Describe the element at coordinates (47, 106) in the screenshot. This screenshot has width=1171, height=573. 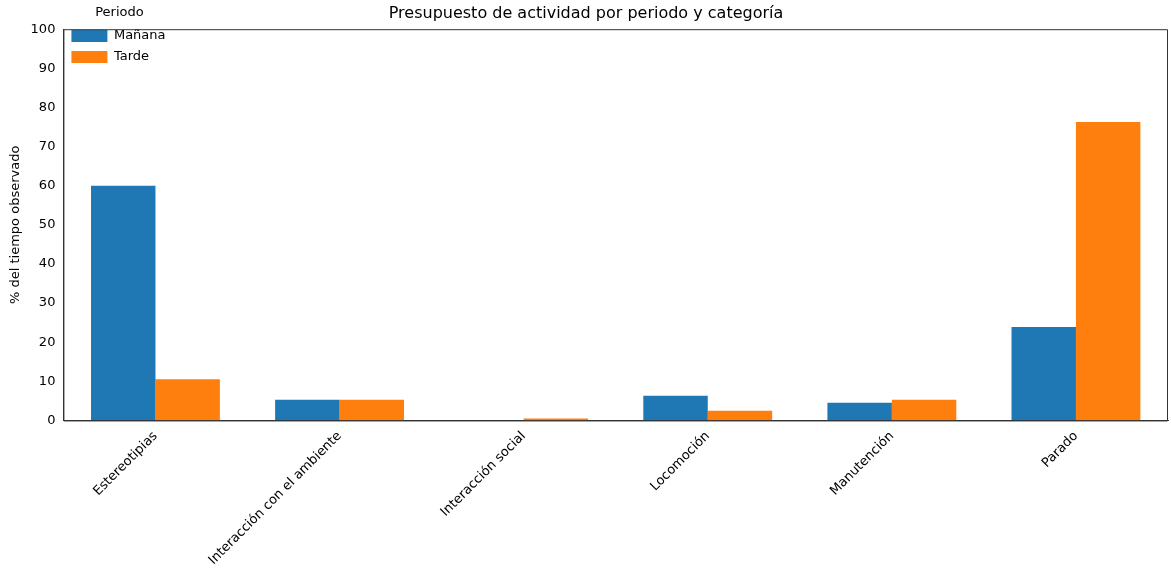
I see `y-tick-label: 80` at that location.